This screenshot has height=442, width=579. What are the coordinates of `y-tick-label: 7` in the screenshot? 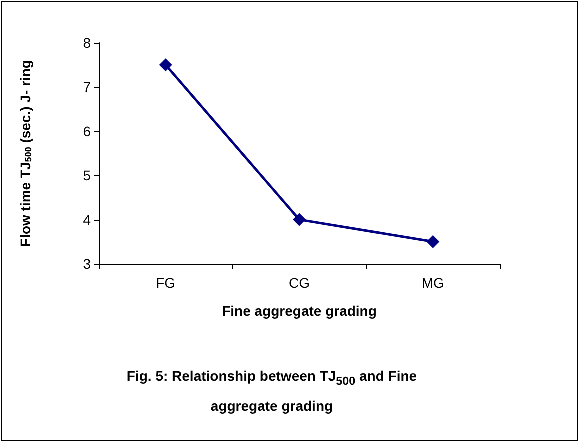 It's located at (87, 87).